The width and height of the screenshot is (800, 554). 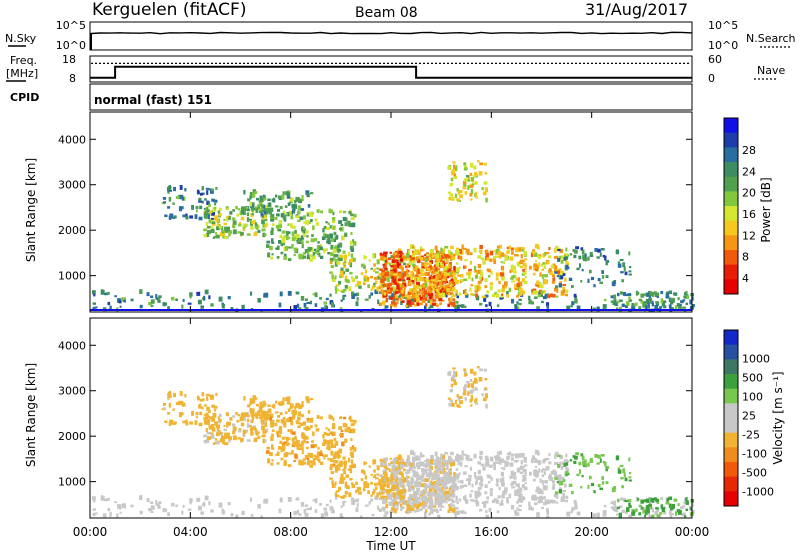 I want to click on colorbar-tick-label: 28, so click(x=749, y=150).